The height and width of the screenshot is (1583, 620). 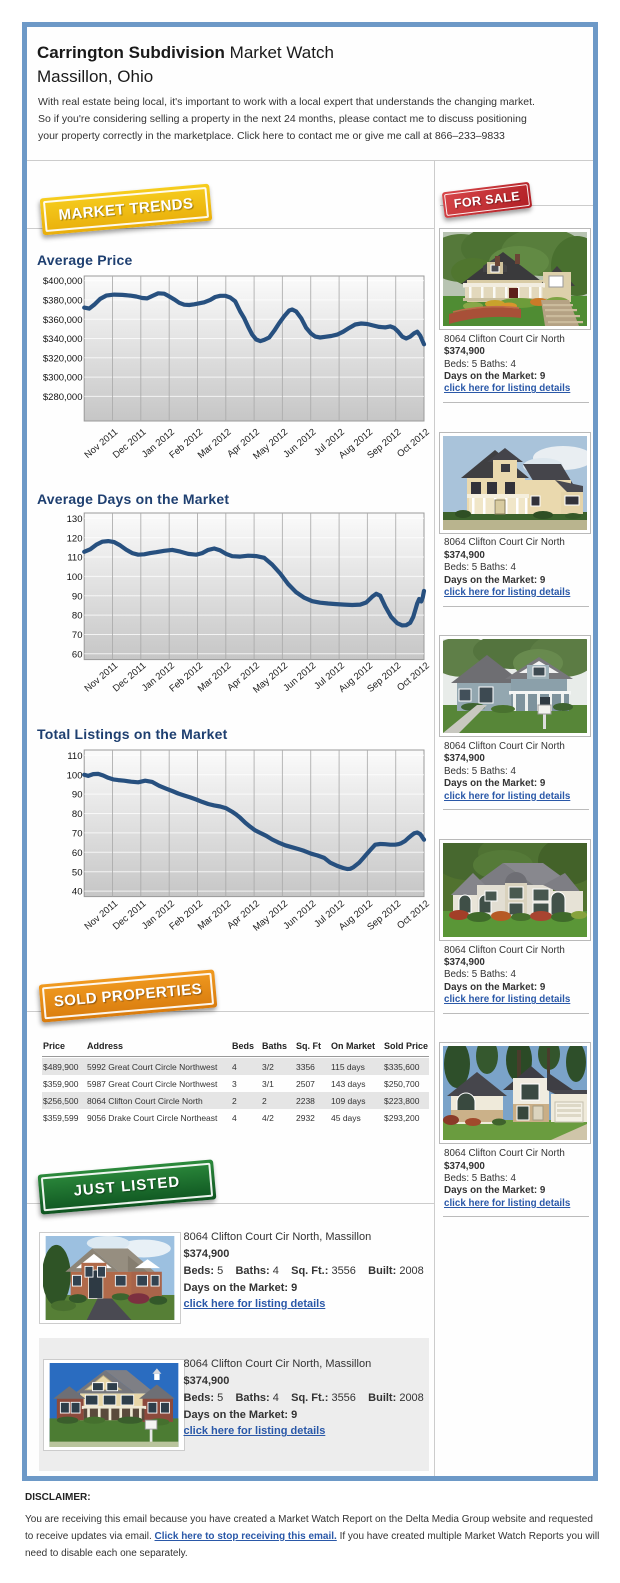 What do you see at coordinates (63, 301) in the screenshot?
I see `svg-text: $380,000` at bounding box center [63, 301].